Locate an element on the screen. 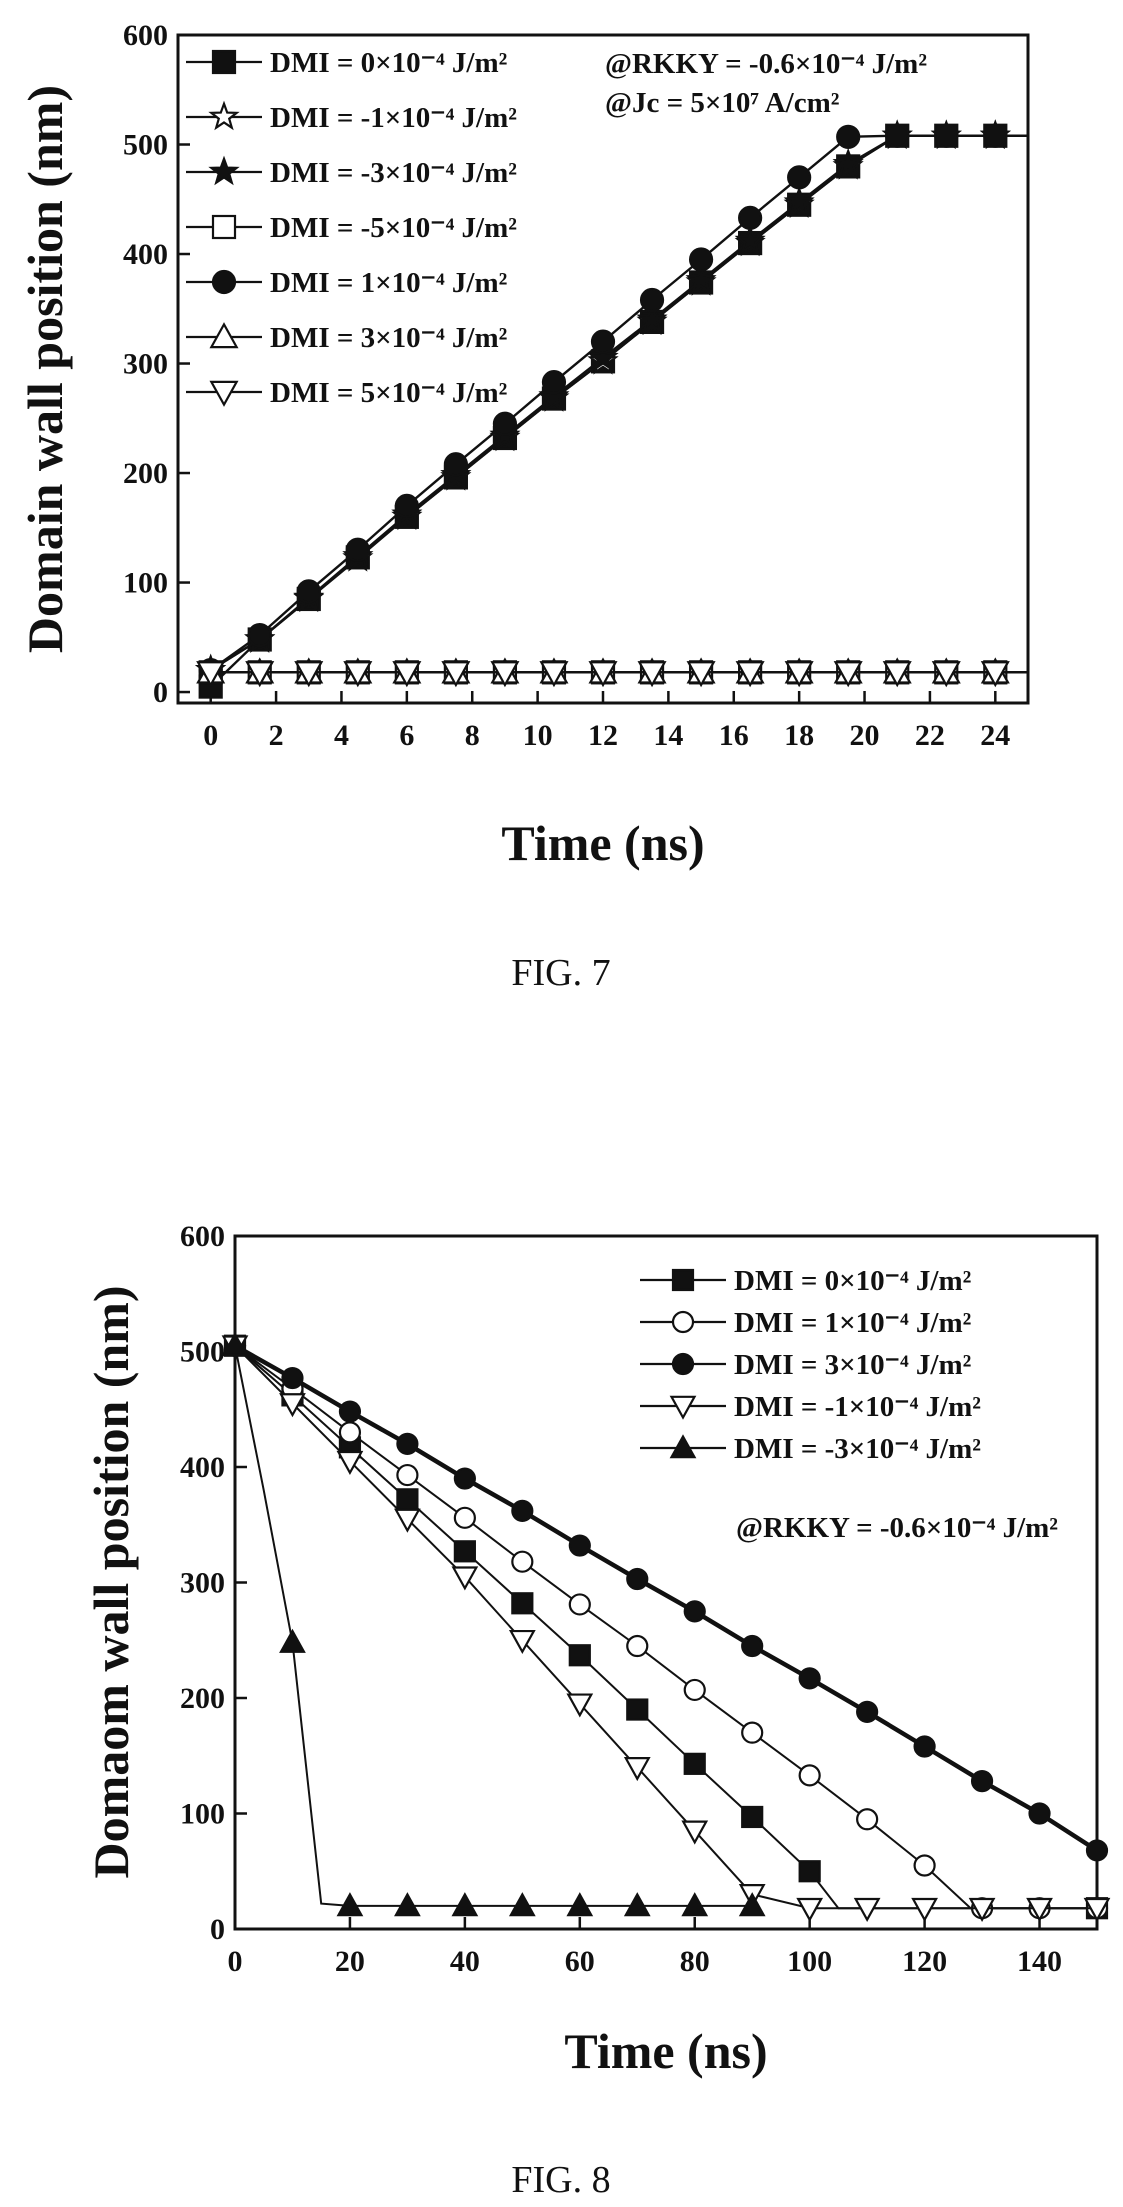 The height and width of the screenshot is (2207, 1123). fig7-x-tick-label: 0 is located at coordinates (210, 735).